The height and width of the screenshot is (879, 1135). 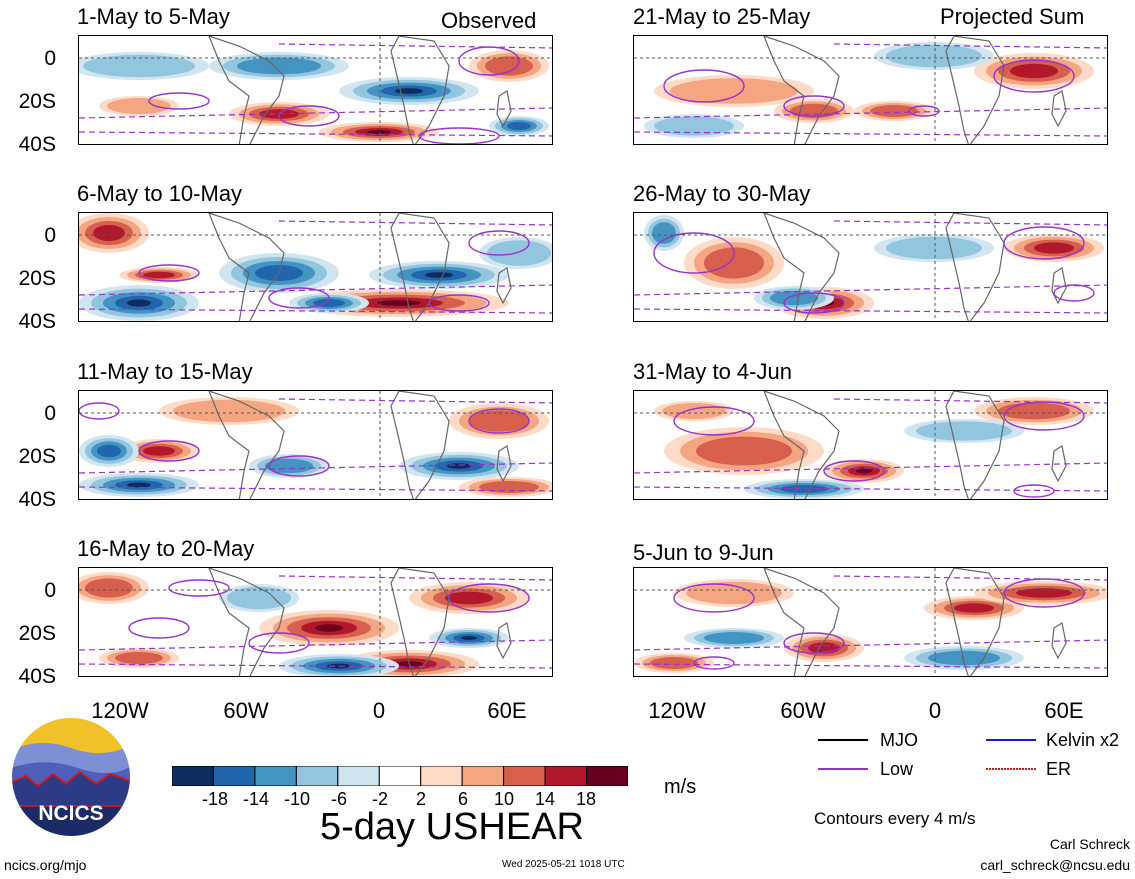 I want to click on panel-title-5: 21-May to 25-May, so click(x=722, y=16).